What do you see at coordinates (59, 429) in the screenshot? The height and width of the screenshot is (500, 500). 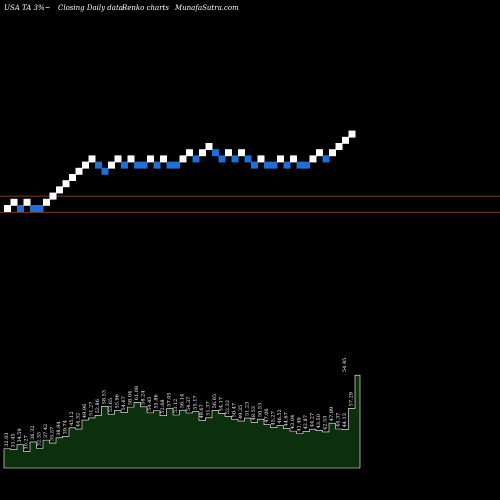 I see `volume-label: 38.84` at bounding box center [59, 429].